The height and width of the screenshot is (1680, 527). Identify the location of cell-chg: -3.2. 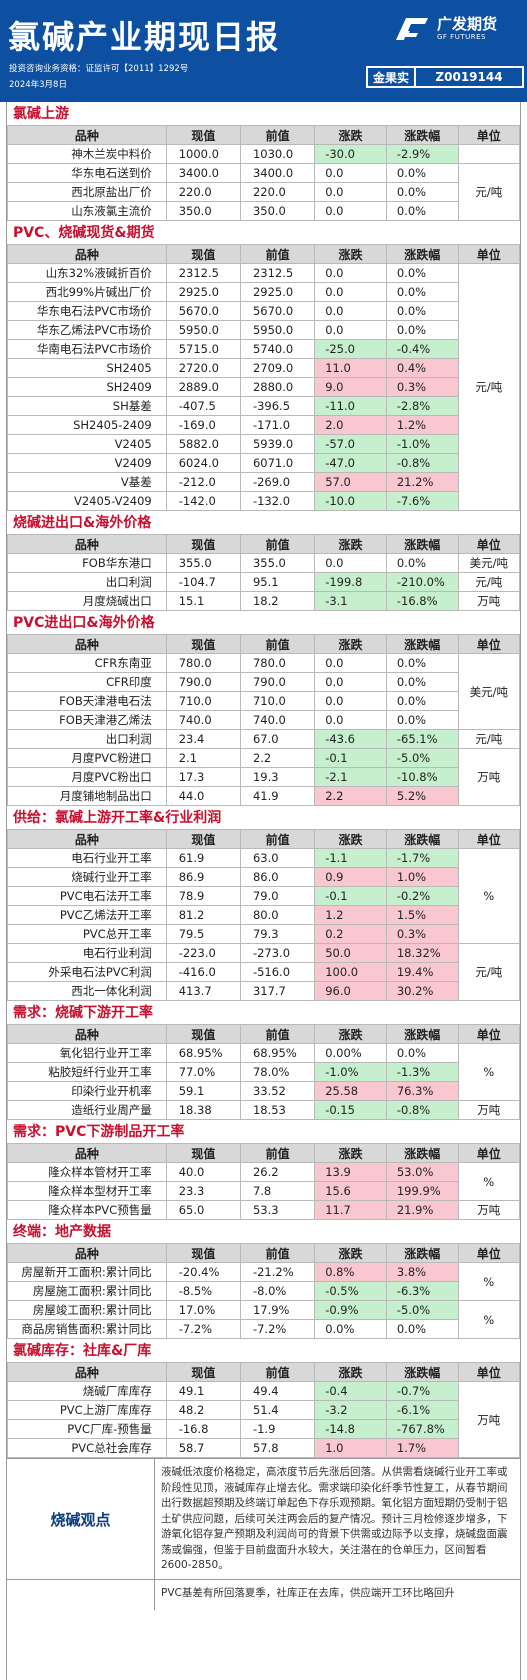
(350, 1410).